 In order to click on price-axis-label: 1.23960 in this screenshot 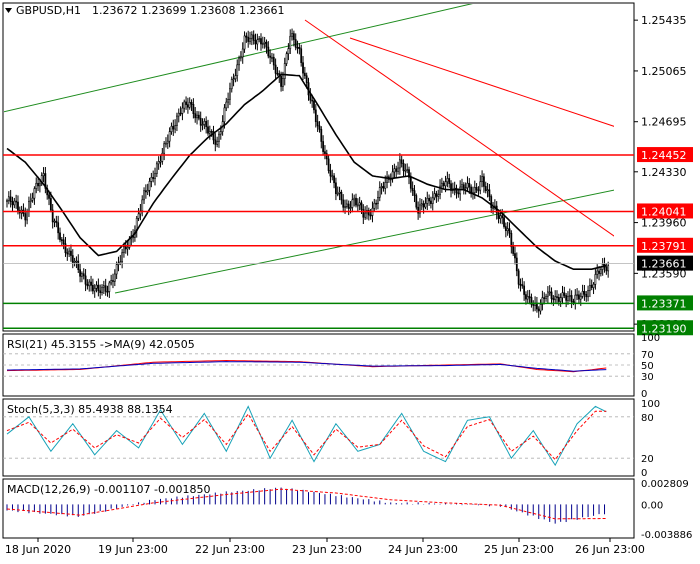, I will do `click(664, 223)`.